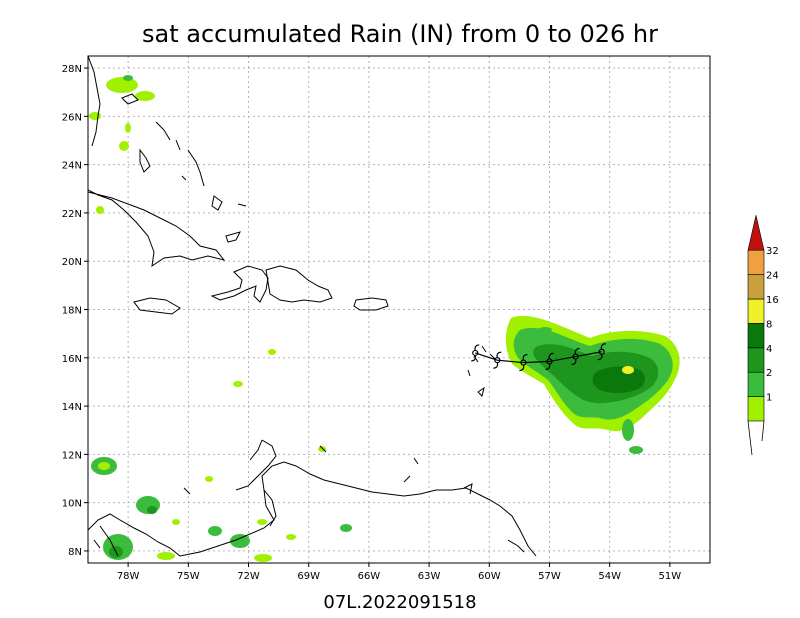  Describe the element at coordinates (97, 544) in the screenshot. I see `coast-colombia-pacific` at that location.